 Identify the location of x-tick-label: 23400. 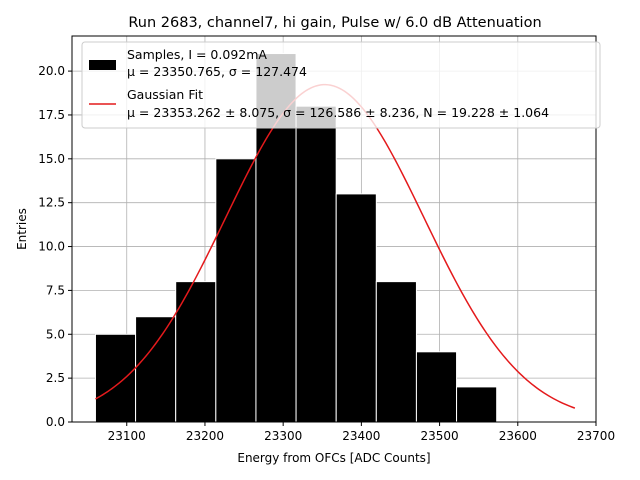
(361, 436).